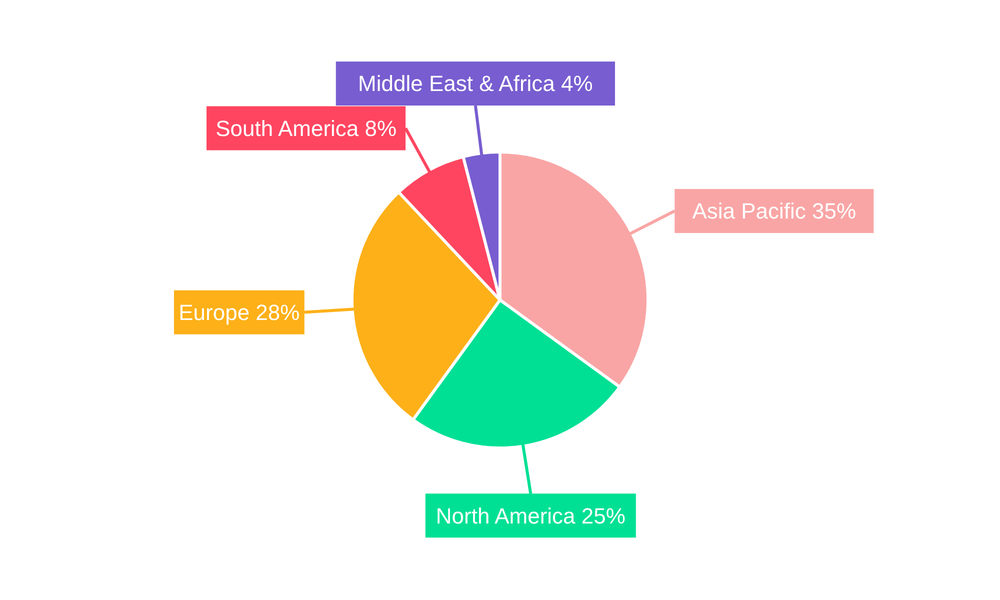 The width and height of the screenshot is (1000, 600). What do you see at coordinates (531, 515) in the screenshot?
I see `slice-label: North America 25%` at bounding box center [531, 515].